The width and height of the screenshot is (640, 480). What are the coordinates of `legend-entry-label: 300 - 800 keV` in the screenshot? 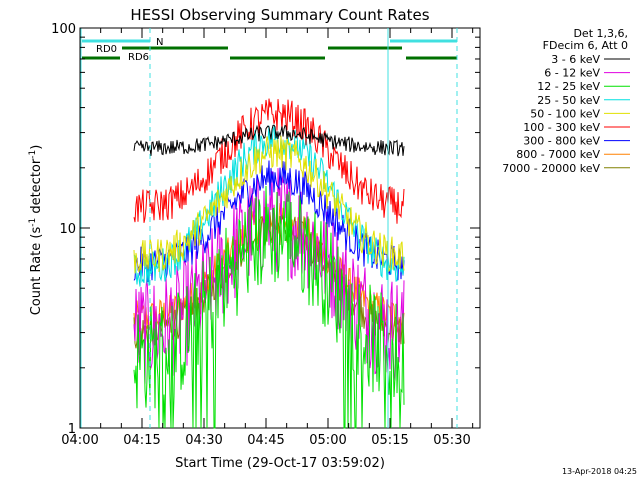 It's located at (561, 141).